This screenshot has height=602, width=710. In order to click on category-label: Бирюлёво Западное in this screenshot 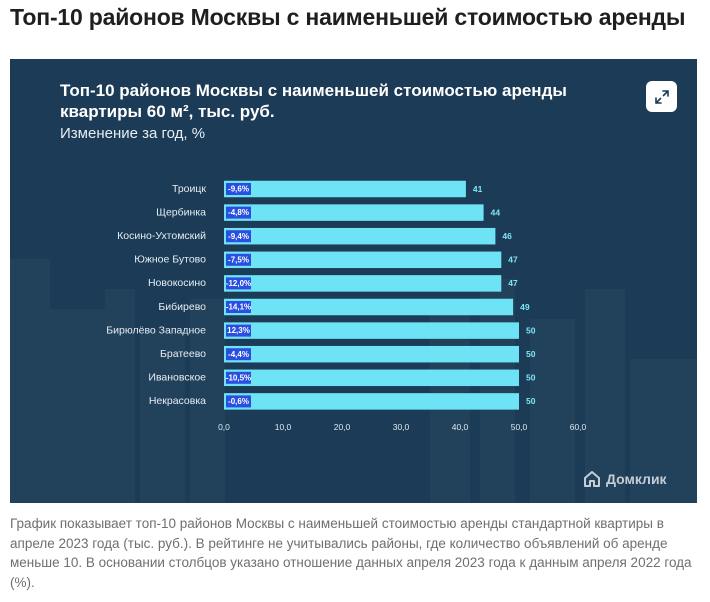, I will do `click(156, 330)`.